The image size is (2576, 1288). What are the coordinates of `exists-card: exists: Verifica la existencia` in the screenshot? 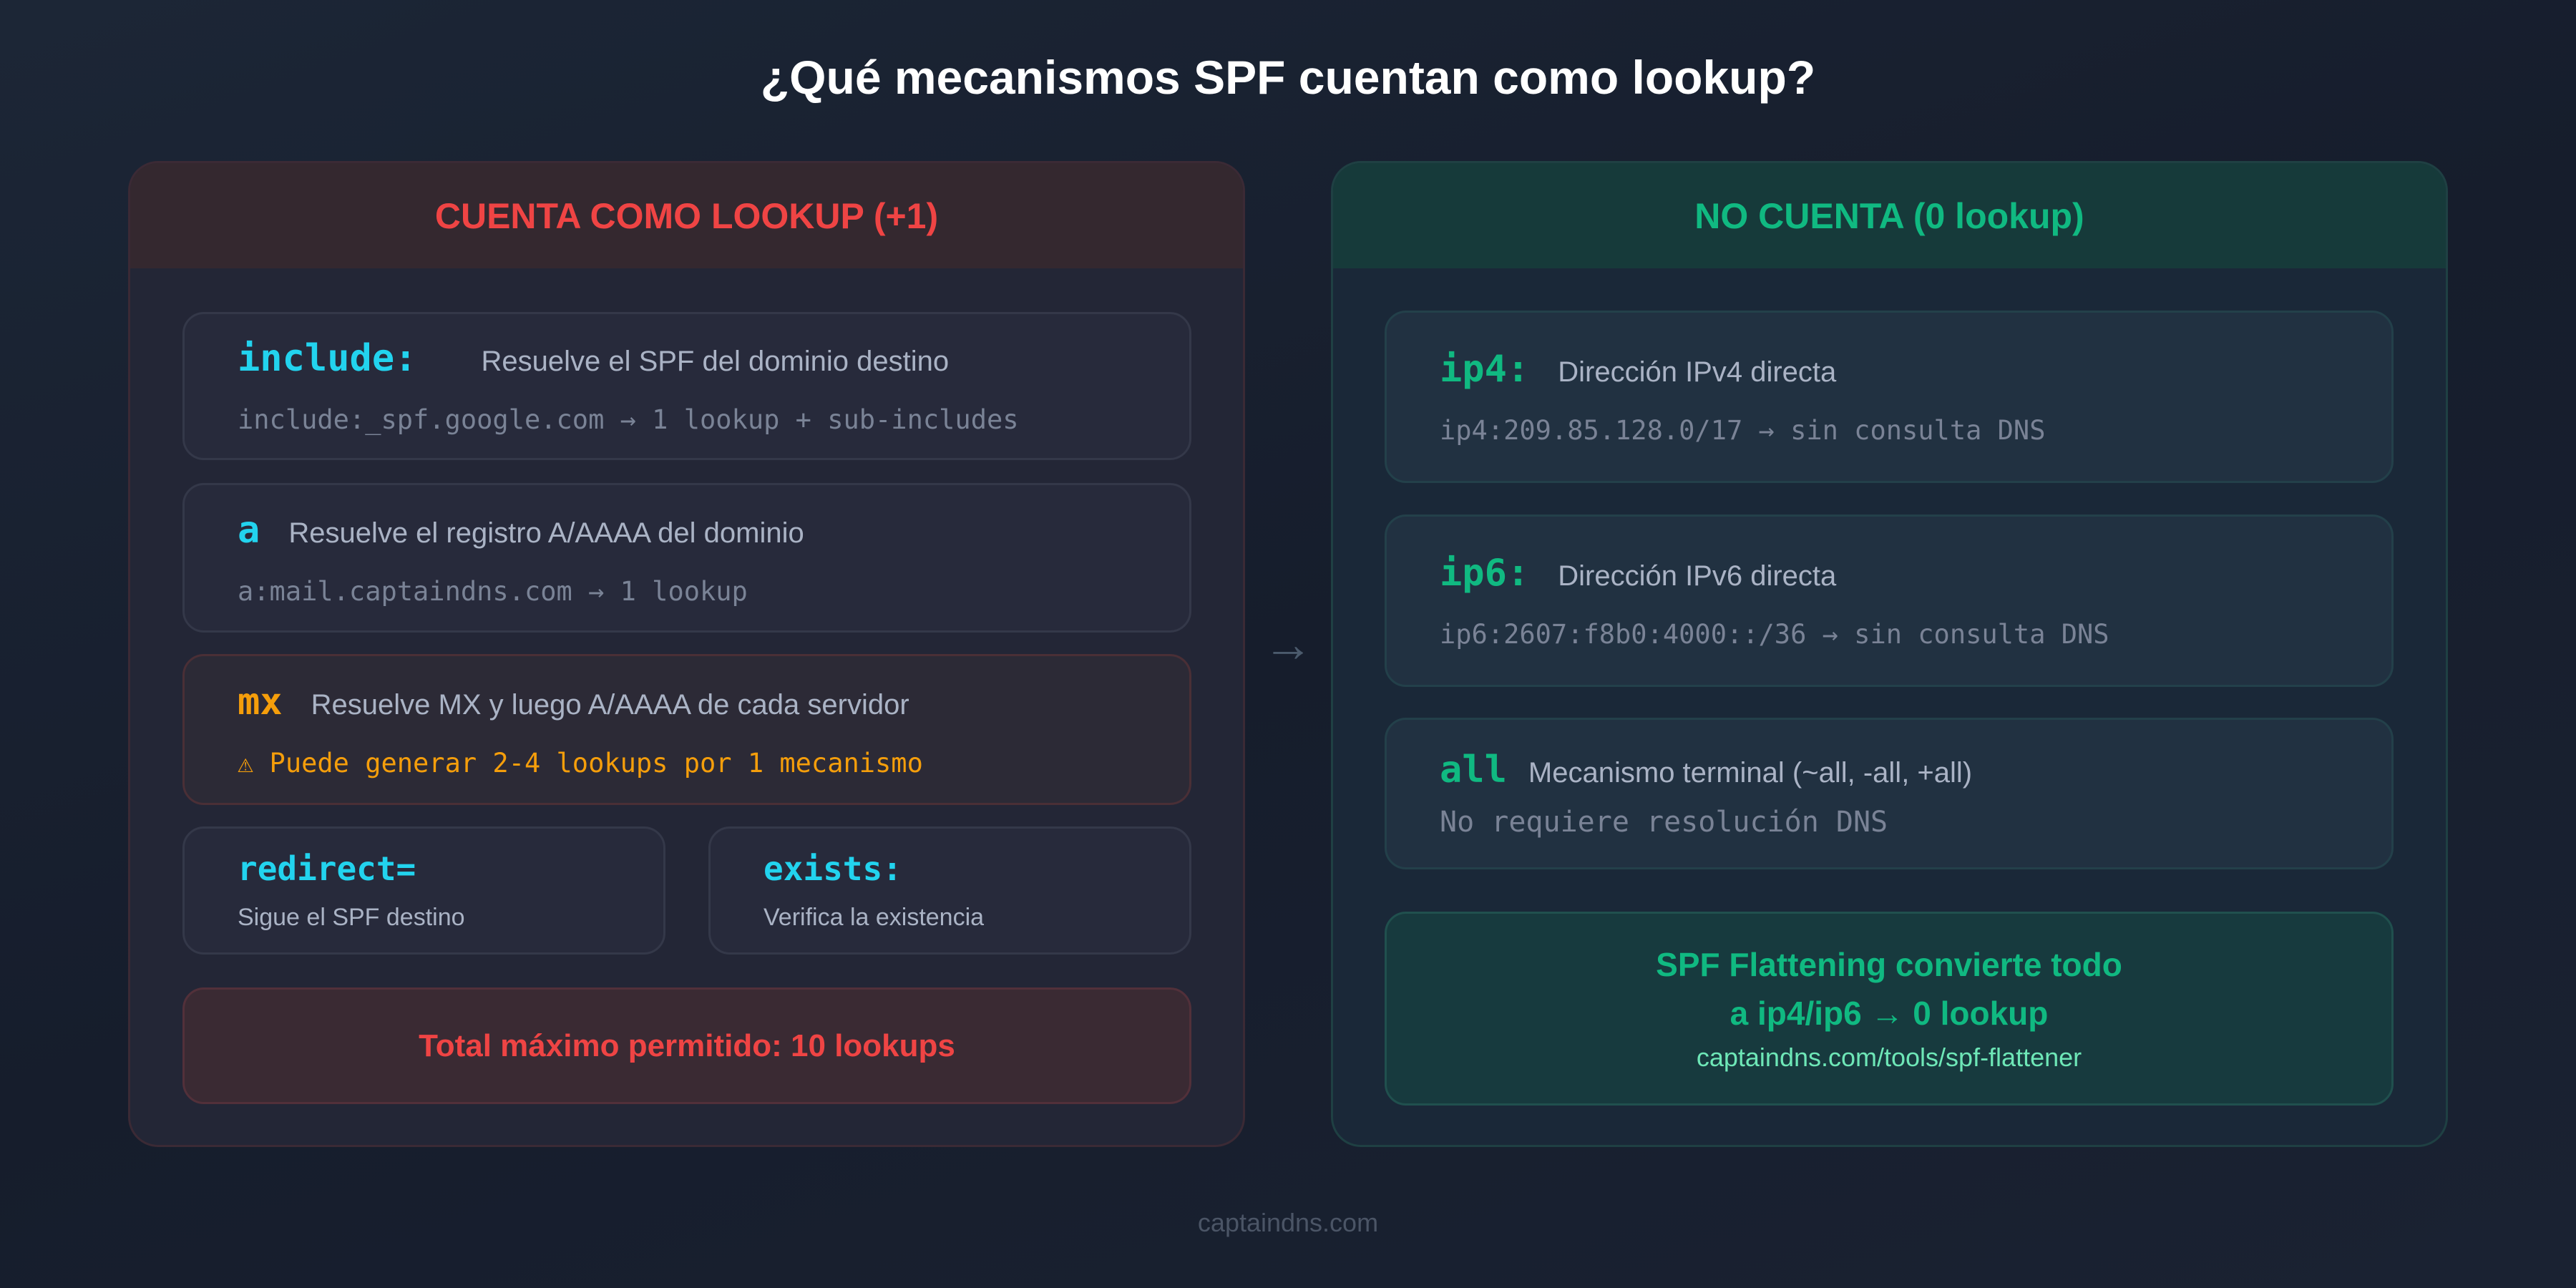 It's located at (949, 890).